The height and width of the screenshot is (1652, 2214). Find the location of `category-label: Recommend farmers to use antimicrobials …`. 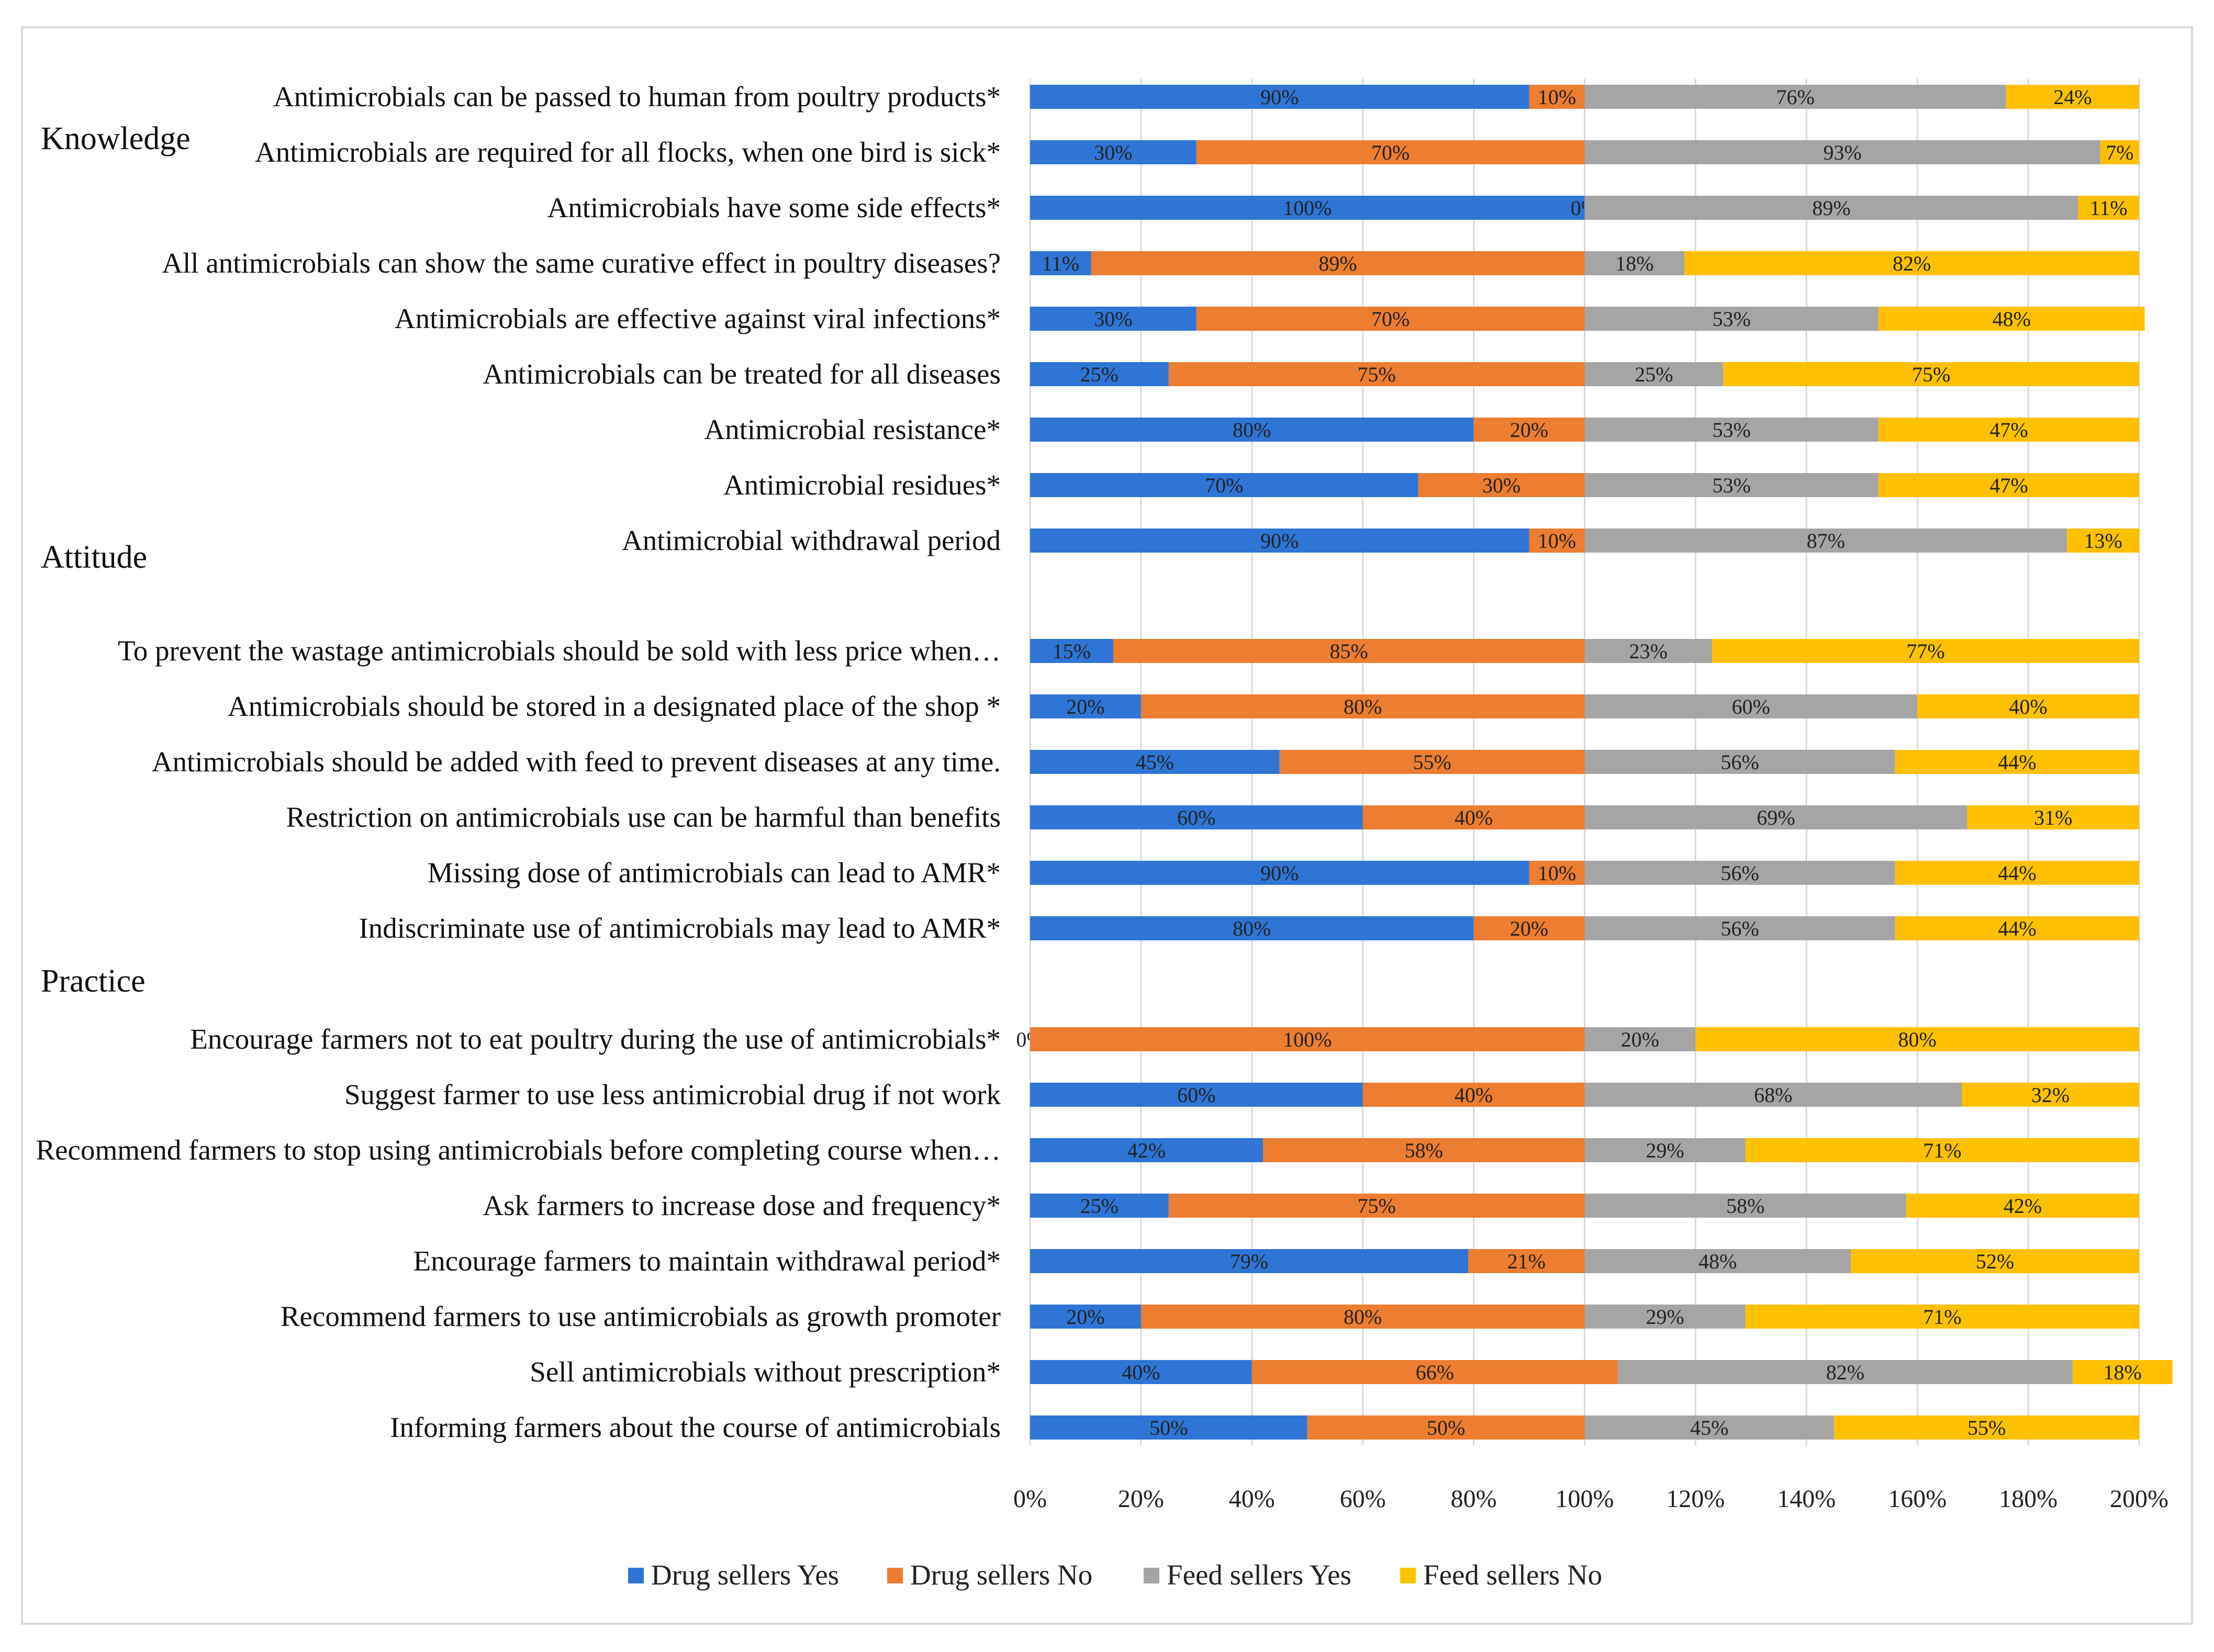

category-label: Recommend farmers to use antimicrobials … is located at coordinates (641, 1316).